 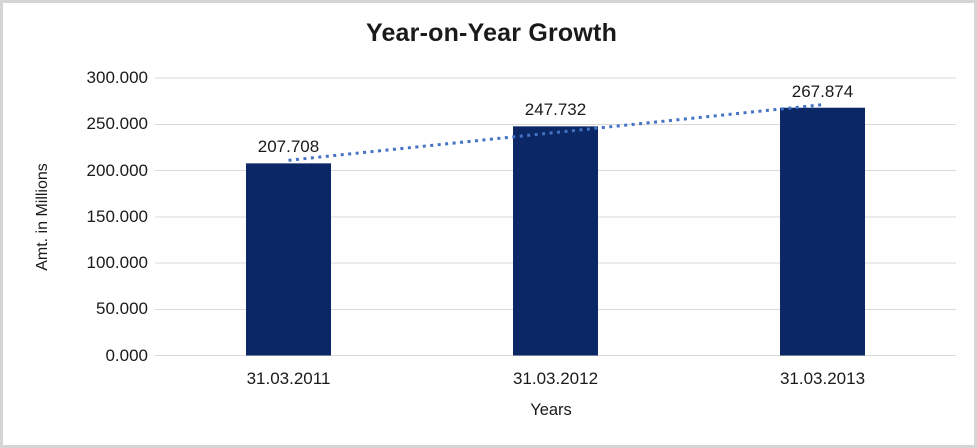 I want to click on value-label-267.874: 267.874, so click(x=822, y=91).